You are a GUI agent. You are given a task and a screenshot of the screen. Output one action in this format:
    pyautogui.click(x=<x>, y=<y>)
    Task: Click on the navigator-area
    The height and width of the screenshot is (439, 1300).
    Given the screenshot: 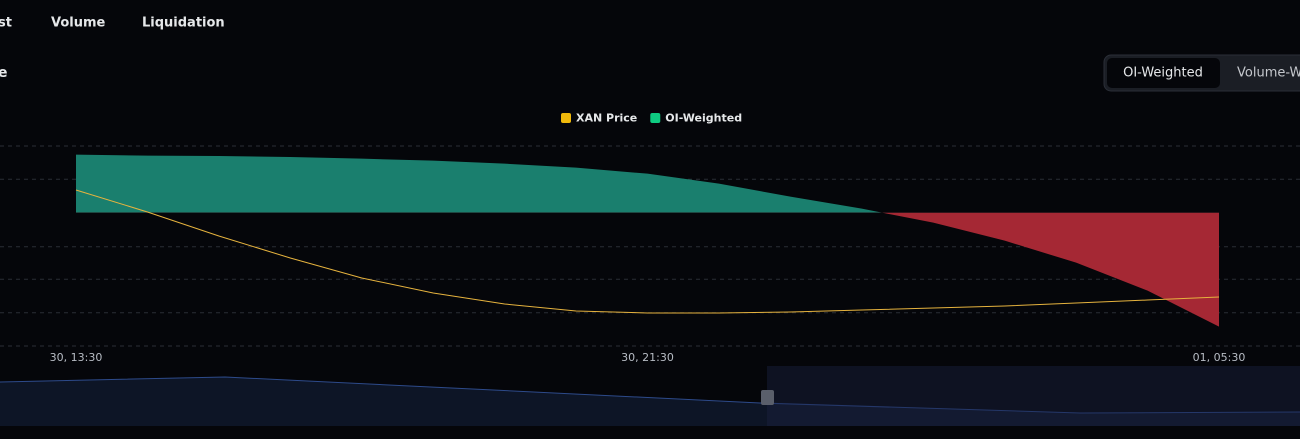 What is the action you would take?
    pyautogui.click(x=650, y=401)
    